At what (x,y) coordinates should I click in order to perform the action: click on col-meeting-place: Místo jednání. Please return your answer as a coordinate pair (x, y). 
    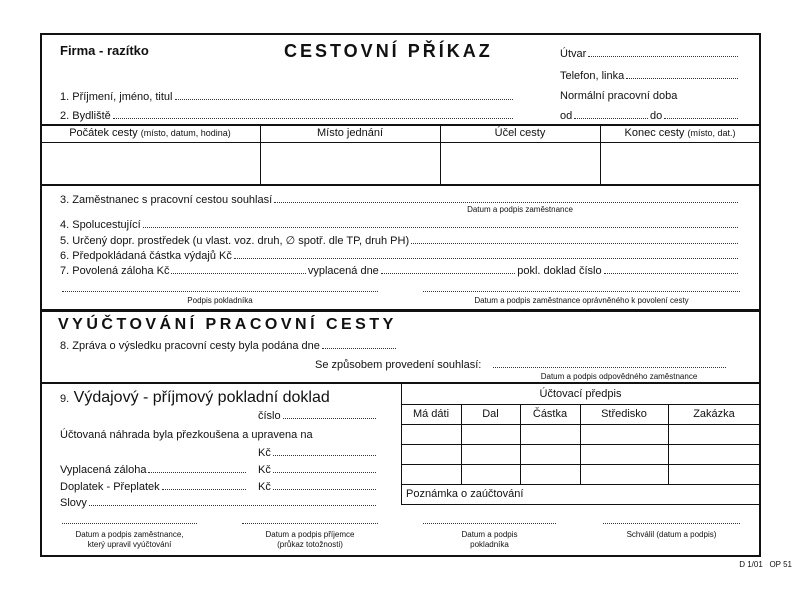
    Looking at the image, I should click on (350, 133).